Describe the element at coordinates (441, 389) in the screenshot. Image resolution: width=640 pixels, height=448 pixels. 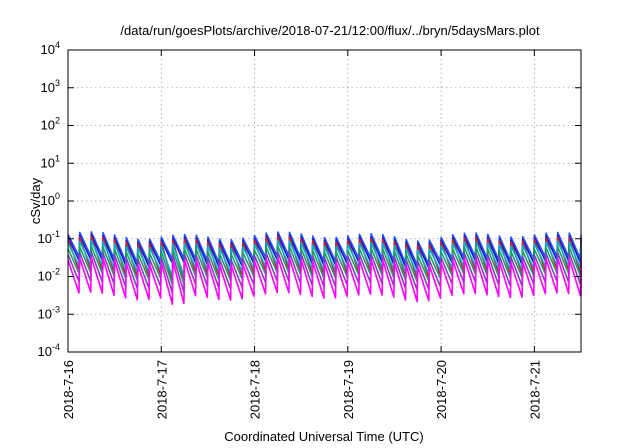
I see `x-tick-label: 2018-7-20` at that location.